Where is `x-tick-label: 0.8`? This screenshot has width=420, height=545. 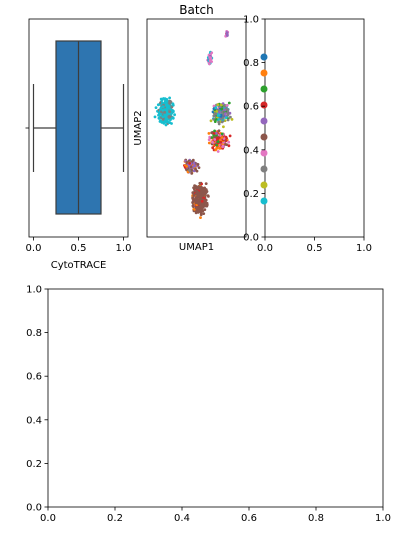
x-tick-label: 0.8 is located at coordinates (316, 518).